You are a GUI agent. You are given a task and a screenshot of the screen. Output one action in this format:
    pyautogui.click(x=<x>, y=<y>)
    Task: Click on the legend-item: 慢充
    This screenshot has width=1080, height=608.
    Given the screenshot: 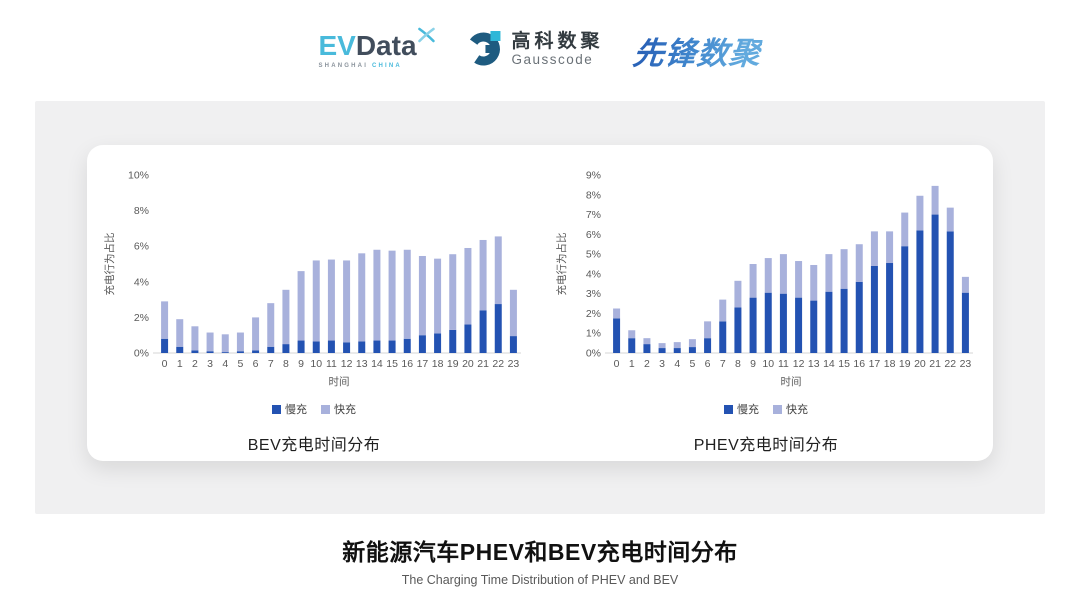 What is the action you would take?
    pyautogui.click(x=289, y=409)
    